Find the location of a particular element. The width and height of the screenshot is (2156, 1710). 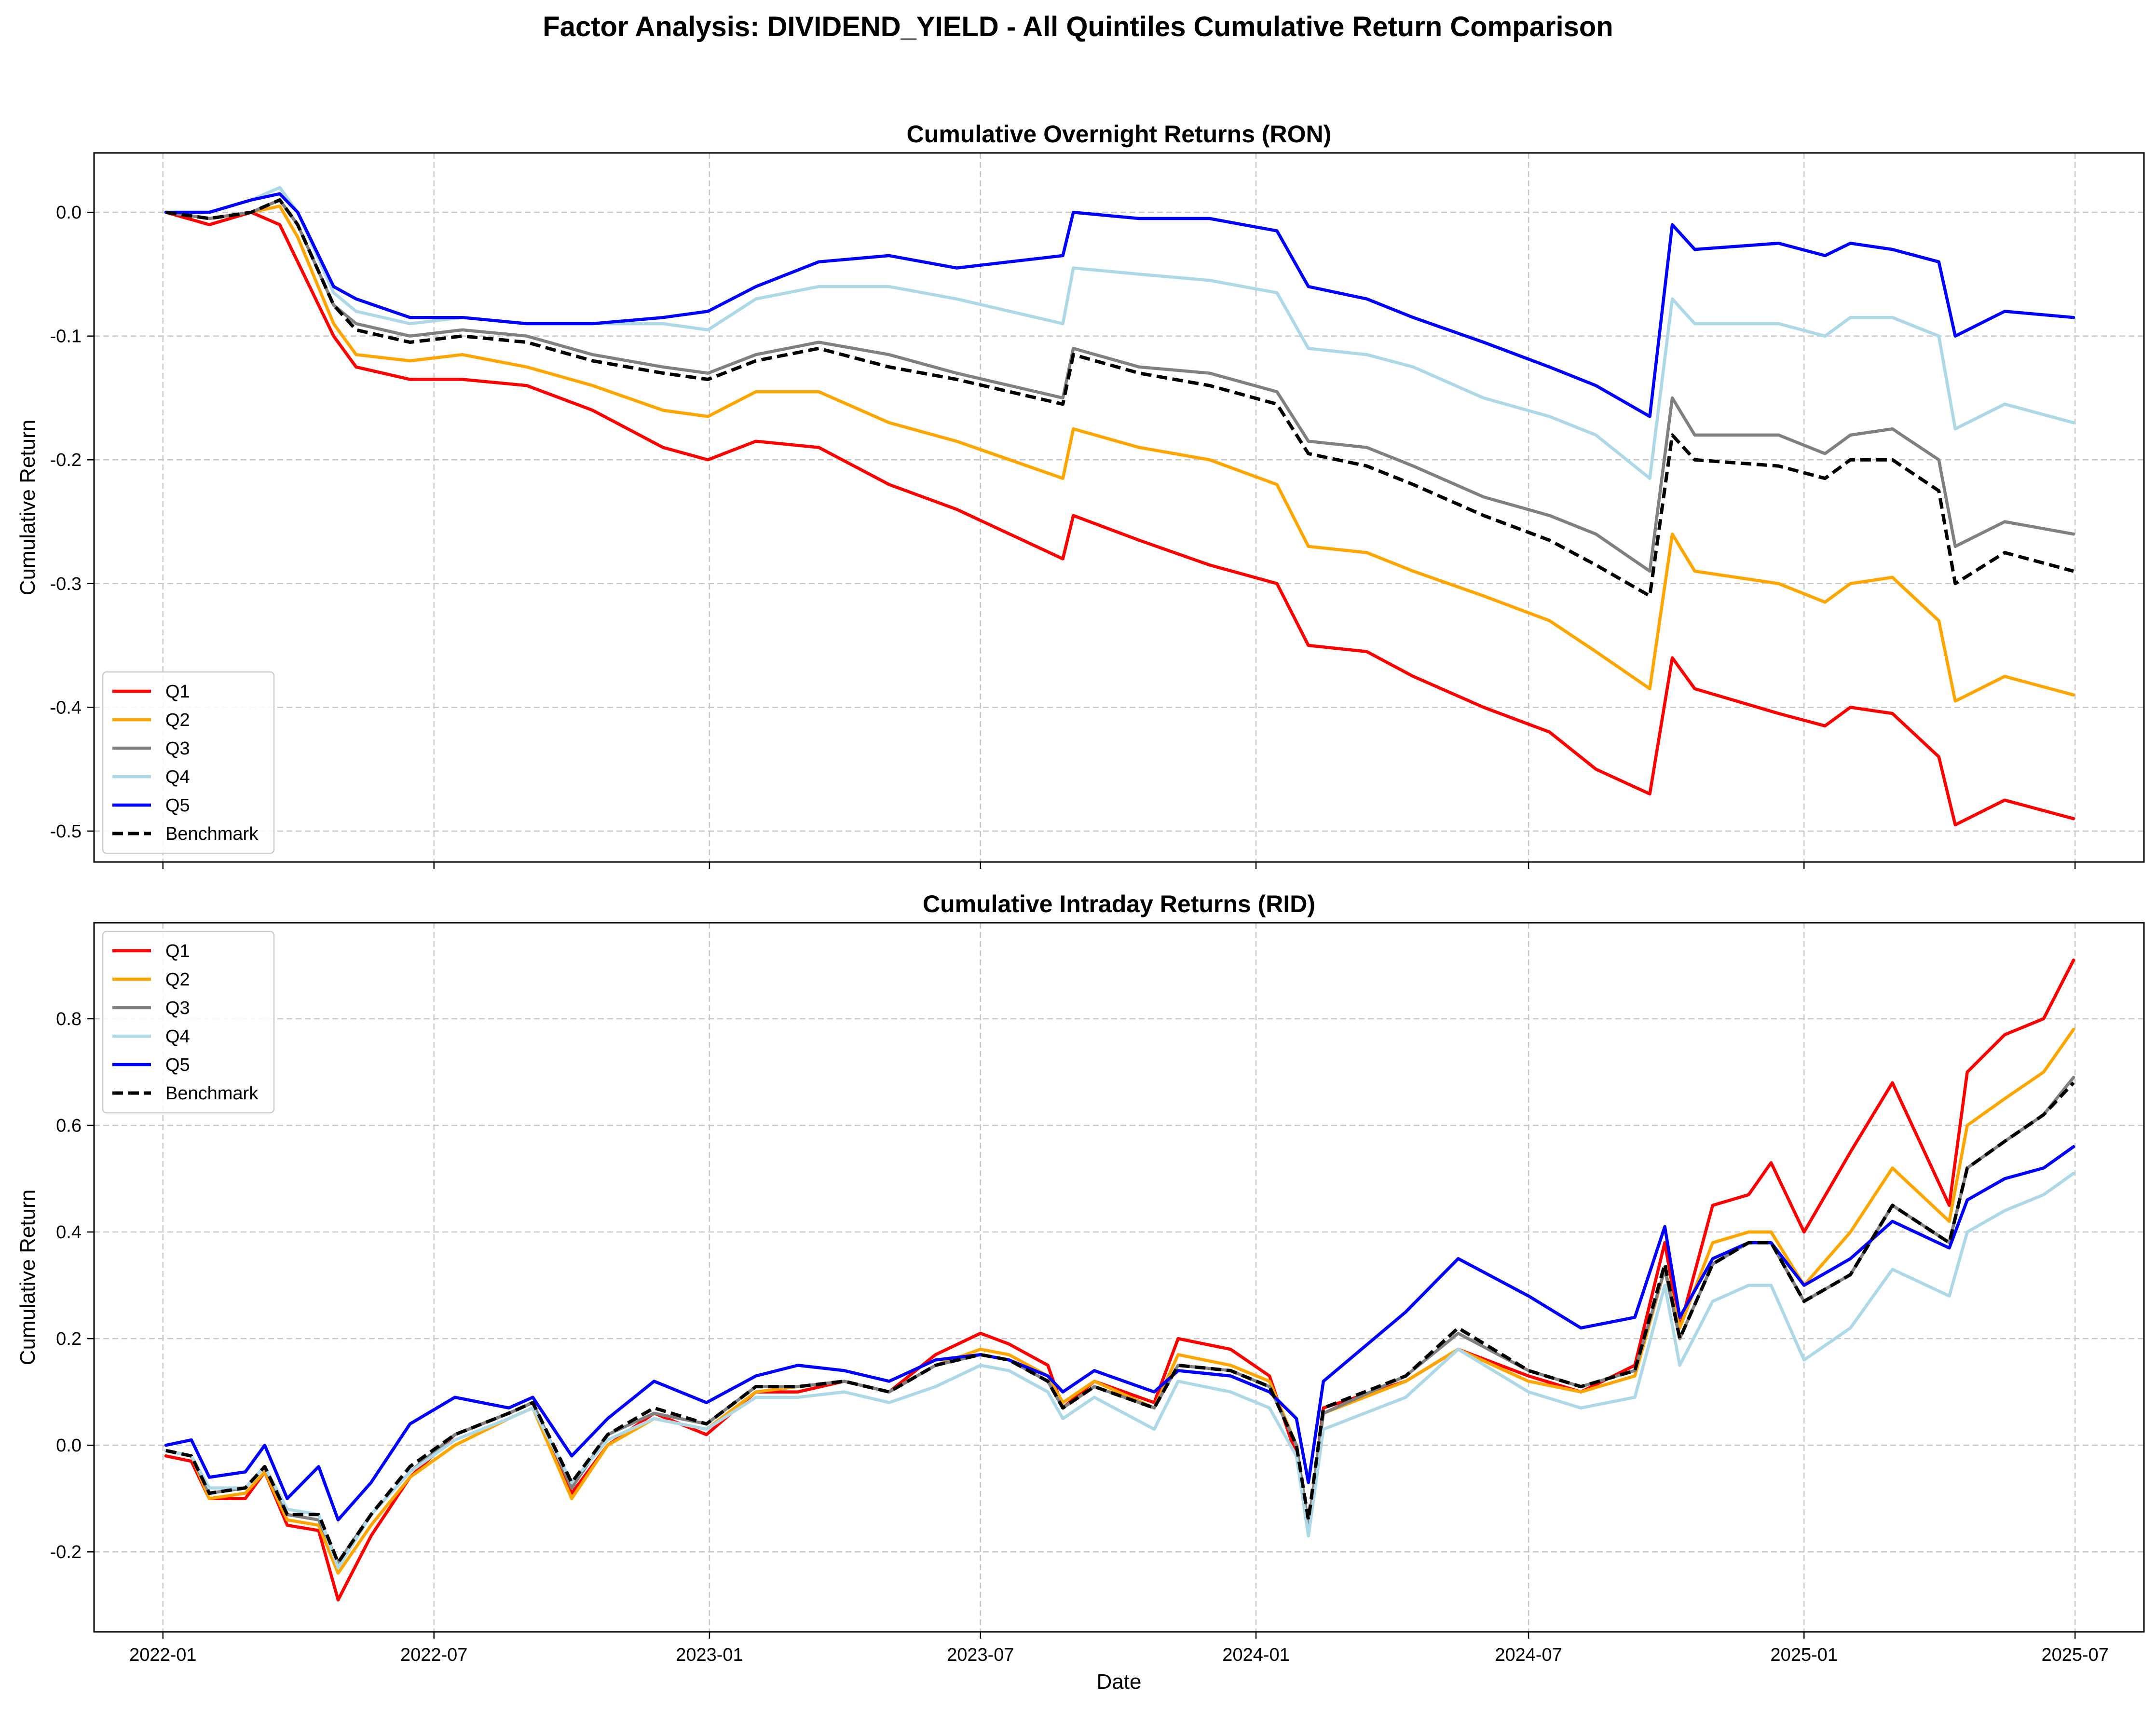

y-tick-label: 0.8 is located at coordinates (69, 1019).